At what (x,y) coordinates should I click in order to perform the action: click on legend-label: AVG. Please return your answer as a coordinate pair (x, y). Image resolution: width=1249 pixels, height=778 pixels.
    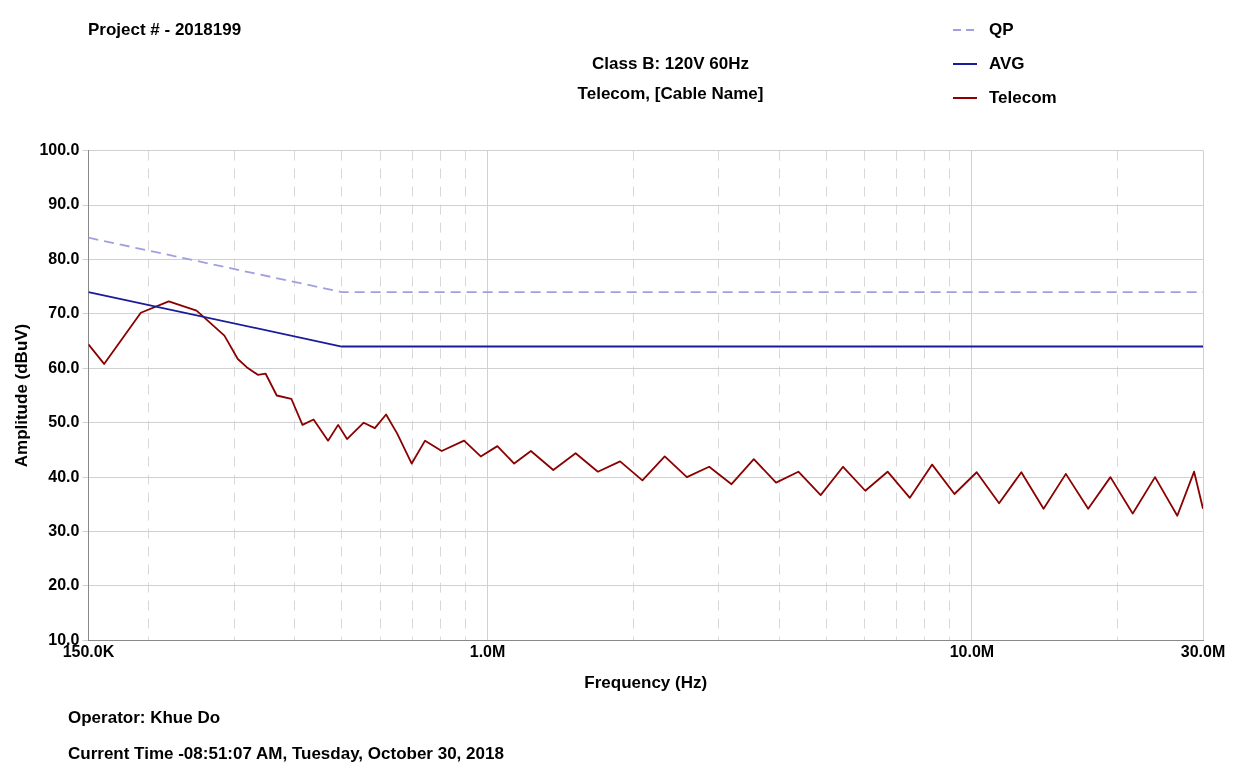
    Looking at the image, I should click on (1006, 64).